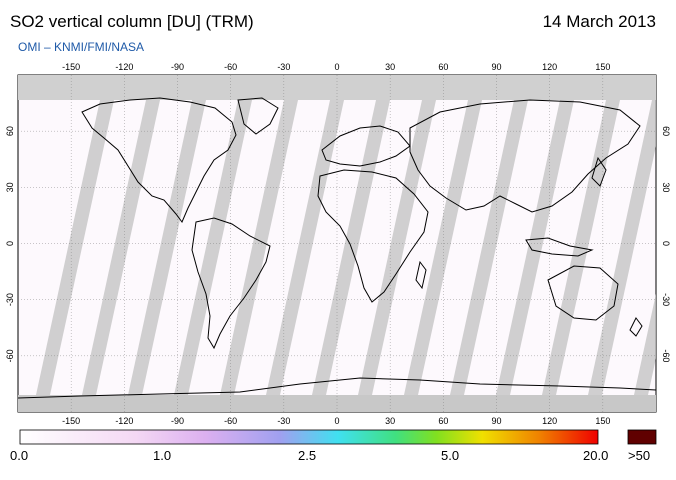 This screenshot has width=676, height=480. I want to click on greenland-coast, so click(258, 116).